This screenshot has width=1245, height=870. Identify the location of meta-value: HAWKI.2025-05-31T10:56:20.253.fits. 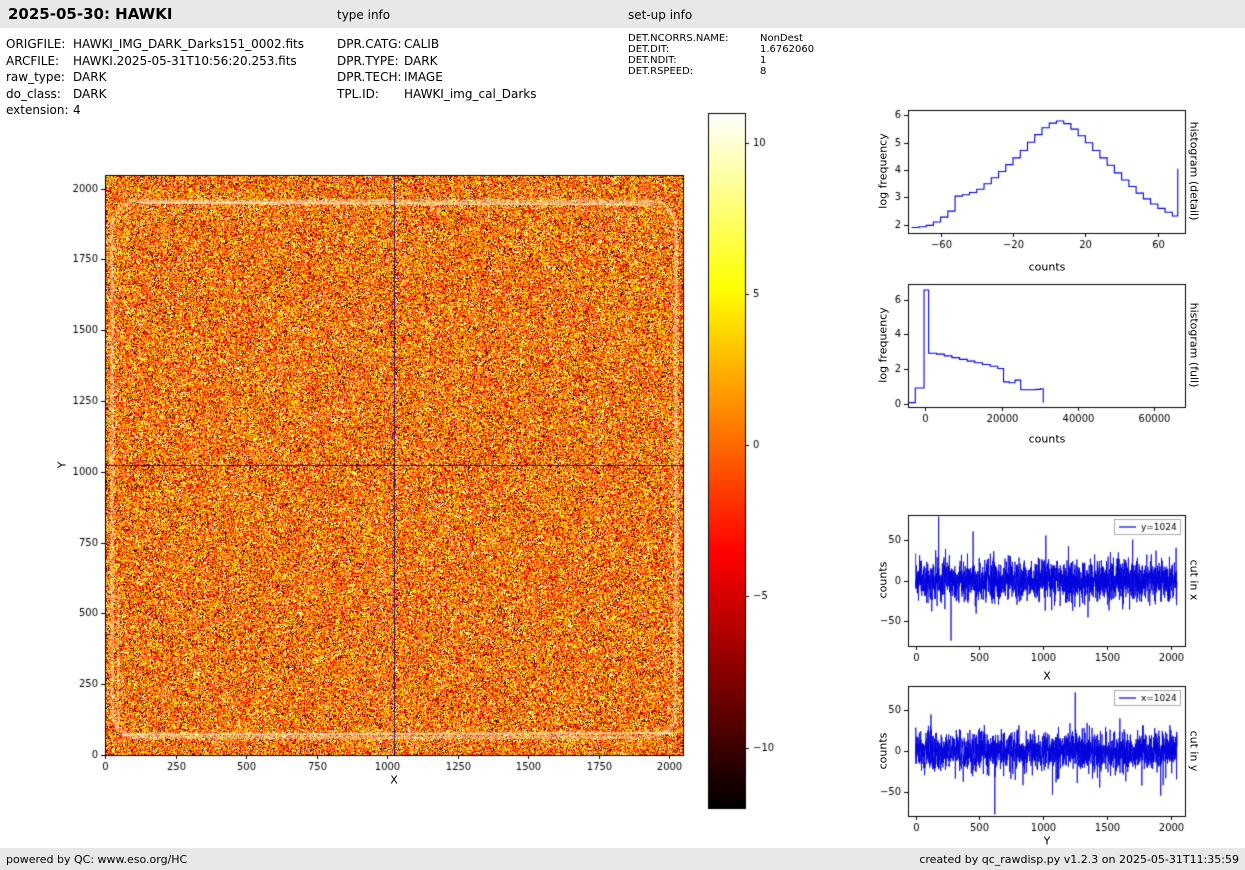
(185, 60).